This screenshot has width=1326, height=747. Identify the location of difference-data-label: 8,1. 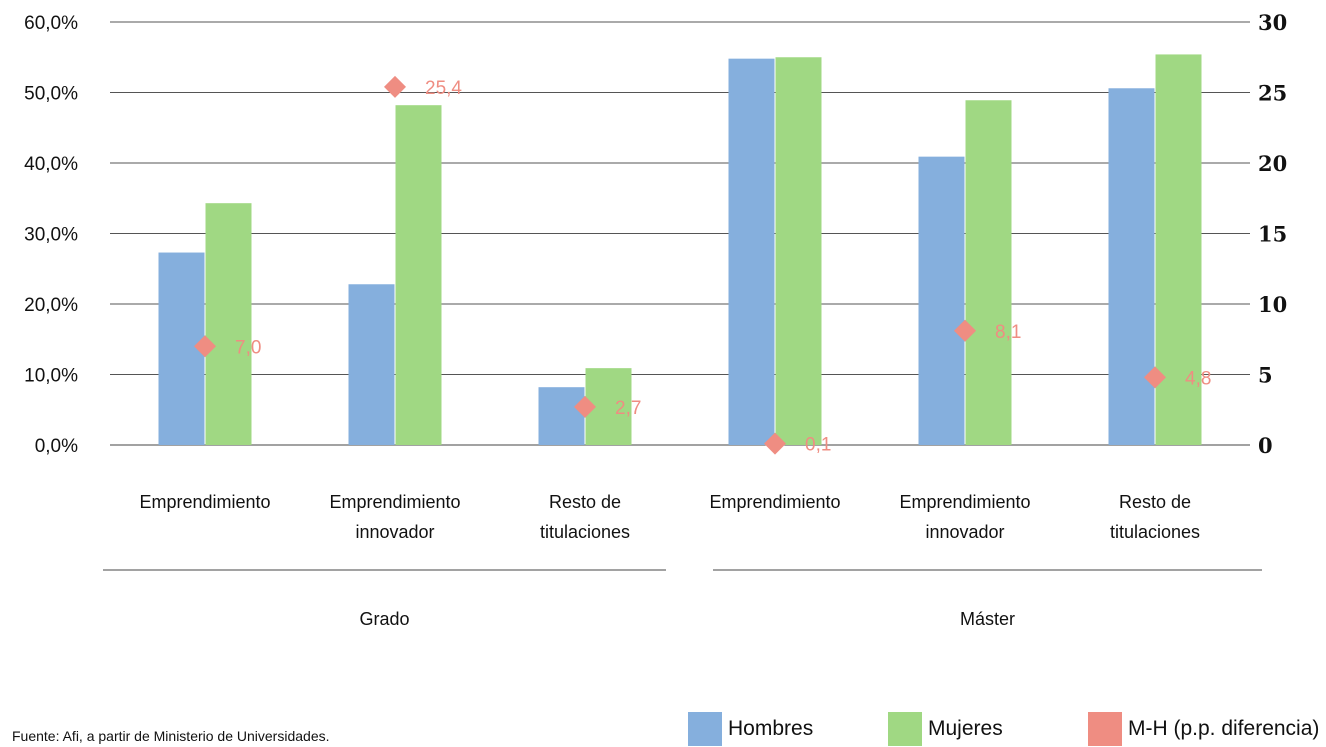
(1008, 332).